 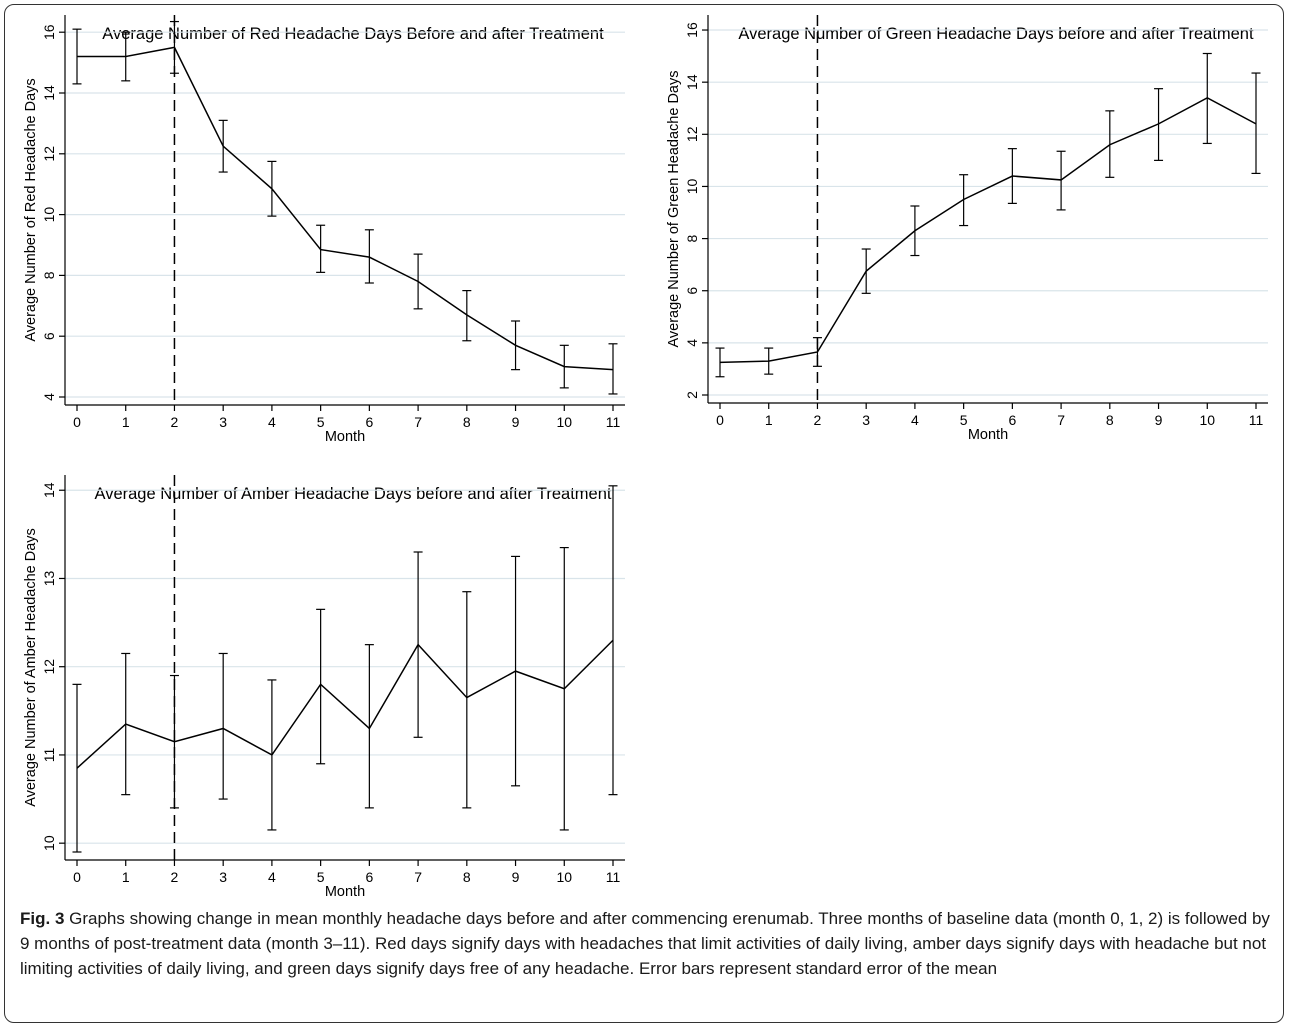 I want to click on y-tick-label: 2, so click(x=692, y=395).